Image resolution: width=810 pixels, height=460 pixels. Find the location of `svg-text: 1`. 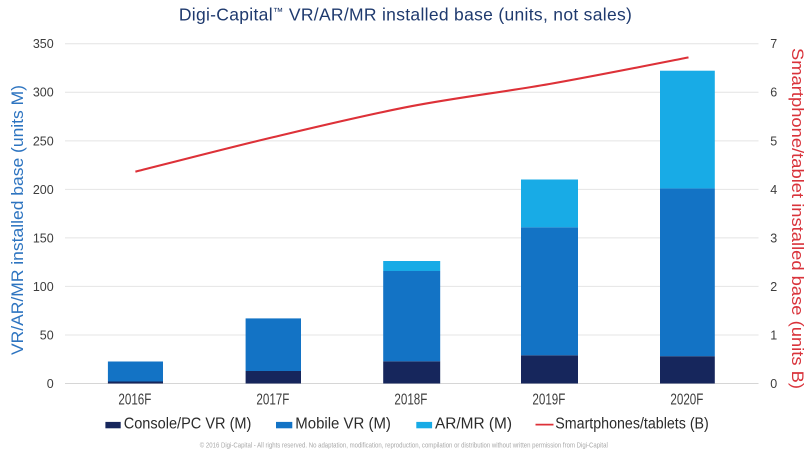

svg-text: 1 is located at coordinates (773, 335).